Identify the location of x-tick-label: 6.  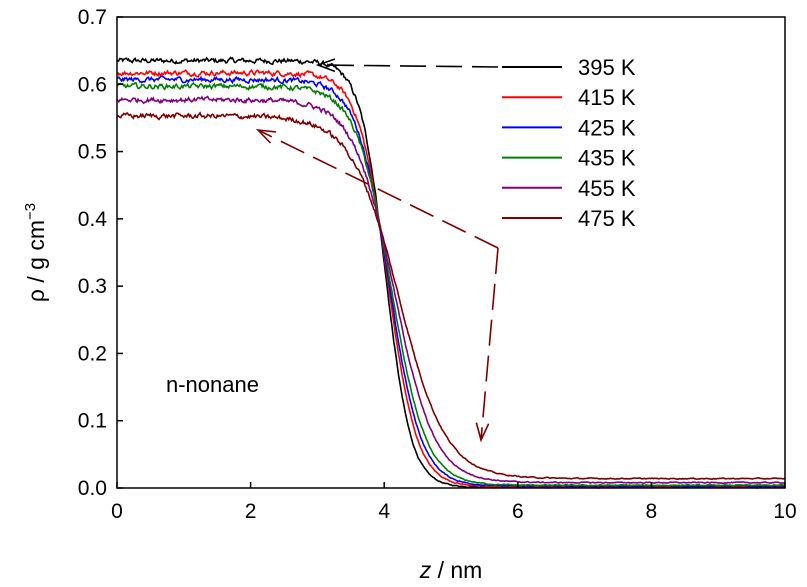
(518, 511).